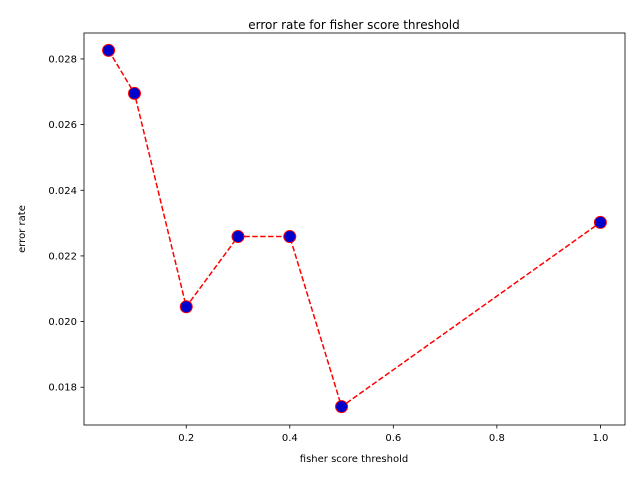  What do you see at coordinates (354, 25) in the screenshot?
I see `chart-title: error rate for fisher score threshold` at bounding box center [354, 25].